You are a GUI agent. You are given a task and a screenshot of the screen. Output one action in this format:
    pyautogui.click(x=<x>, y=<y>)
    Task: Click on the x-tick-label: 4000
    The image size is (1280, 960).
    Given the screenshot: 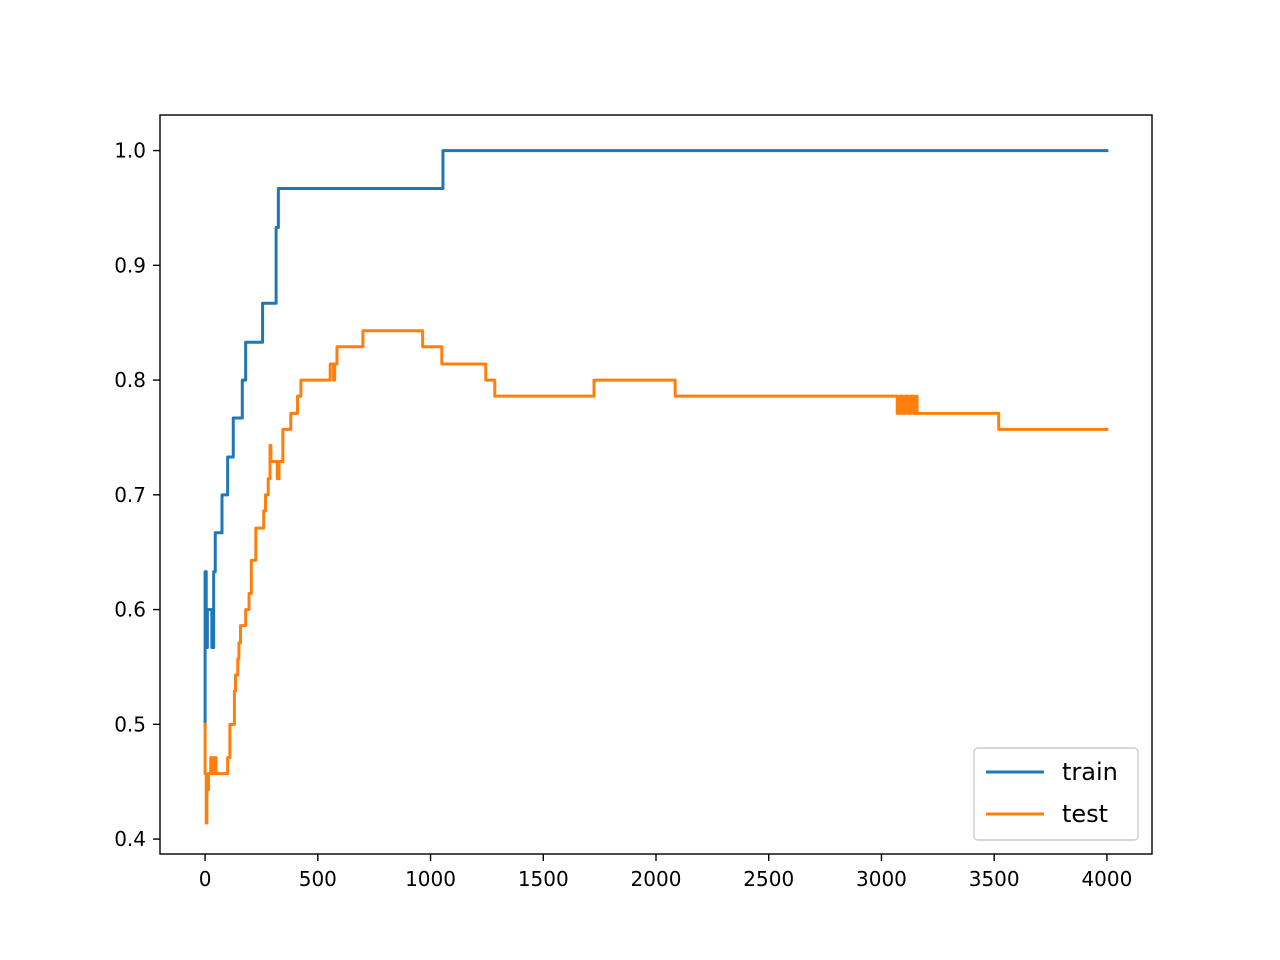 What is the action you would take?
    pyautogui.click(x=1106, y=879)
    